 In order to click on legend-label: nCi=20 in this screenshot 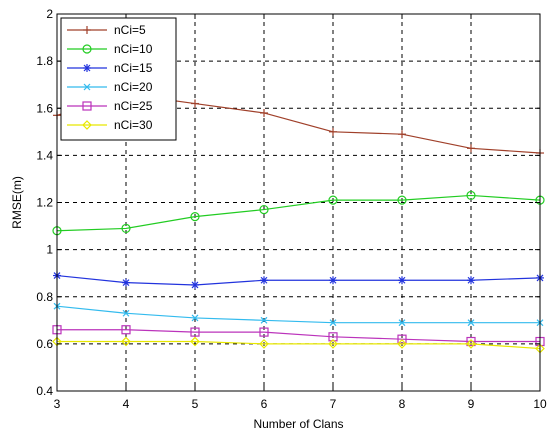, I will do `click(133, 87)`.